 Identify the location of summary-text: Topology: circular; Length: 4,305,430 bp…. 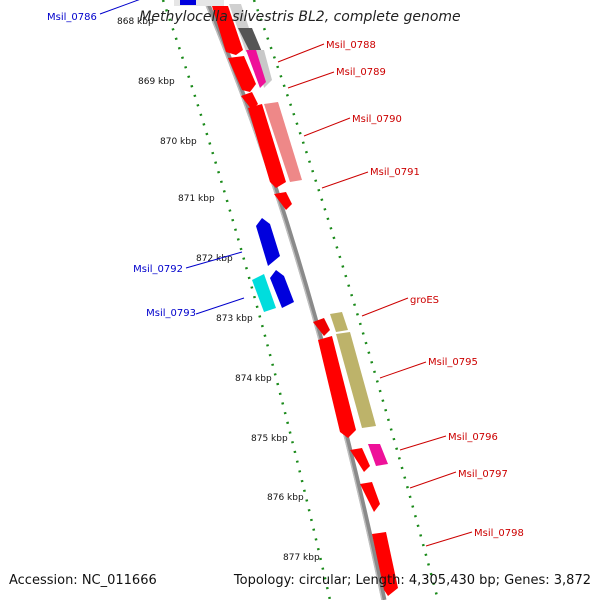
(412, 580).